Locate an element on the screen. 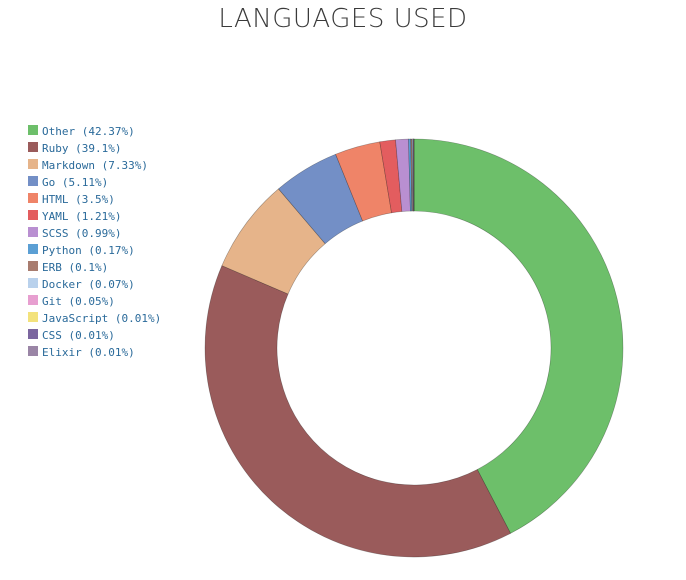  chart-title: LANGUAGES USED is located at coordinates (343, 19).